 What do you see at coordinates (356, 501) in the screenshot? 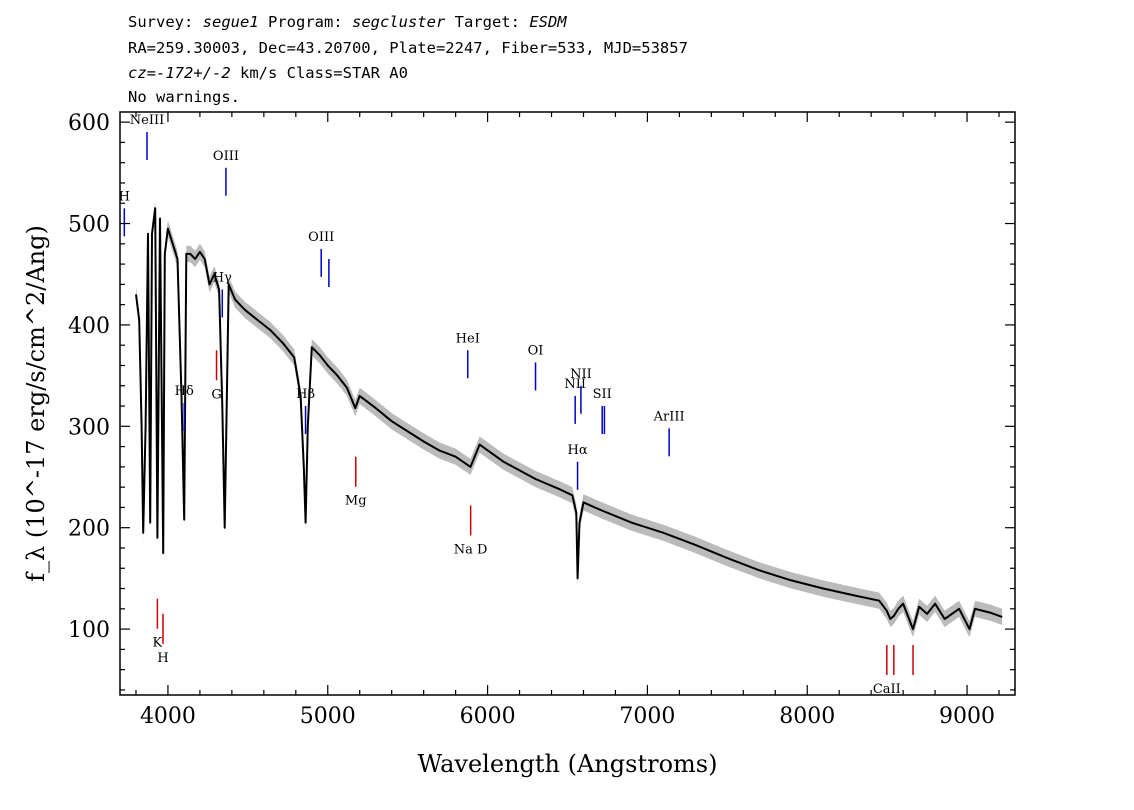
I see `absorption-line-label: Mg` at bounding box center [356, 501].